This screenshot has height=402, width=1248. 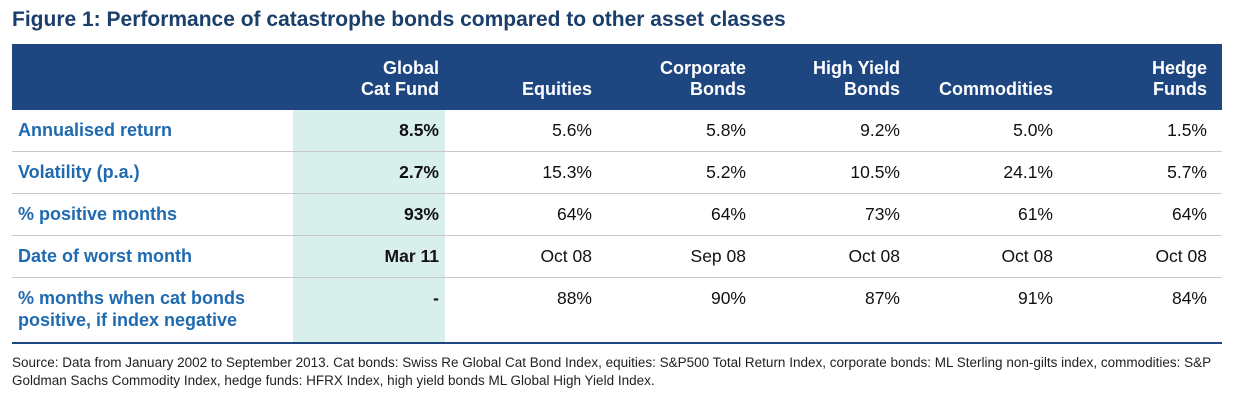 I want to click on table-cell: -, so click(x=436, y=298).